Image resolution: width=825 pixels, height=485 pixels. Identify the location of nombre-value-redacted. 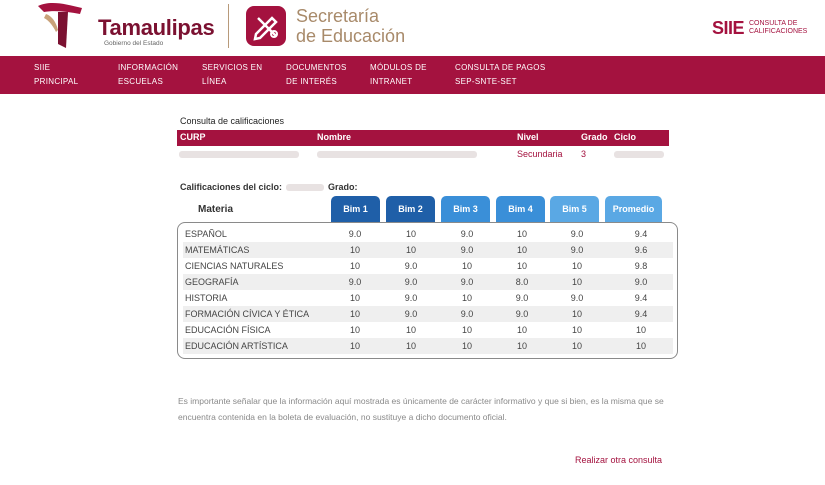
(397, 154).